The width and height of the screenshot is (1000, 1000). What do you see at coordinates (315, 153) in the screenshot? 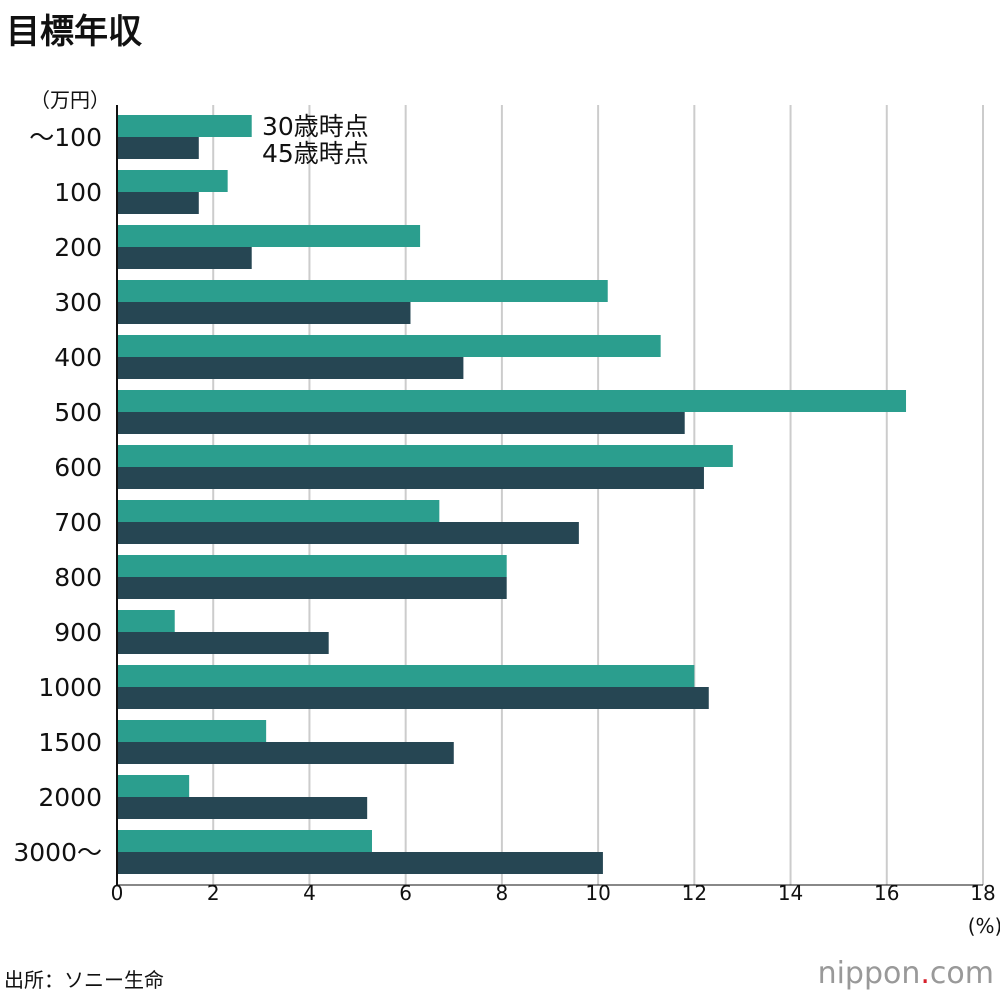
I see `legend-label: 45歳時点` at bounding box center [315, 153].